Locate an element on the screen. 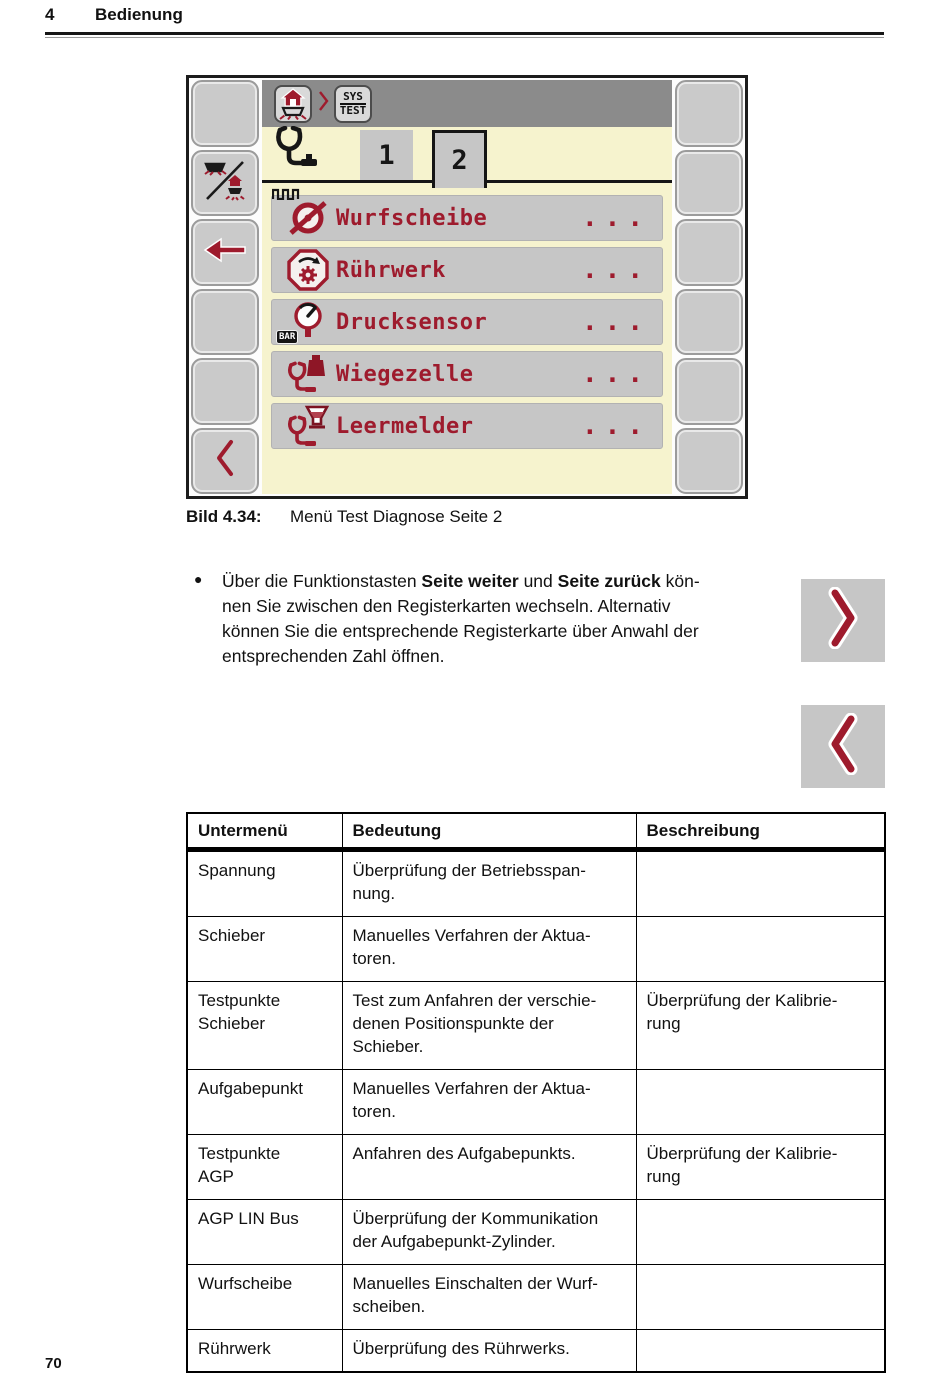 The height and width of the screenshot is (1388, 950). softkey-column-right is located at coordinates (709, 287).